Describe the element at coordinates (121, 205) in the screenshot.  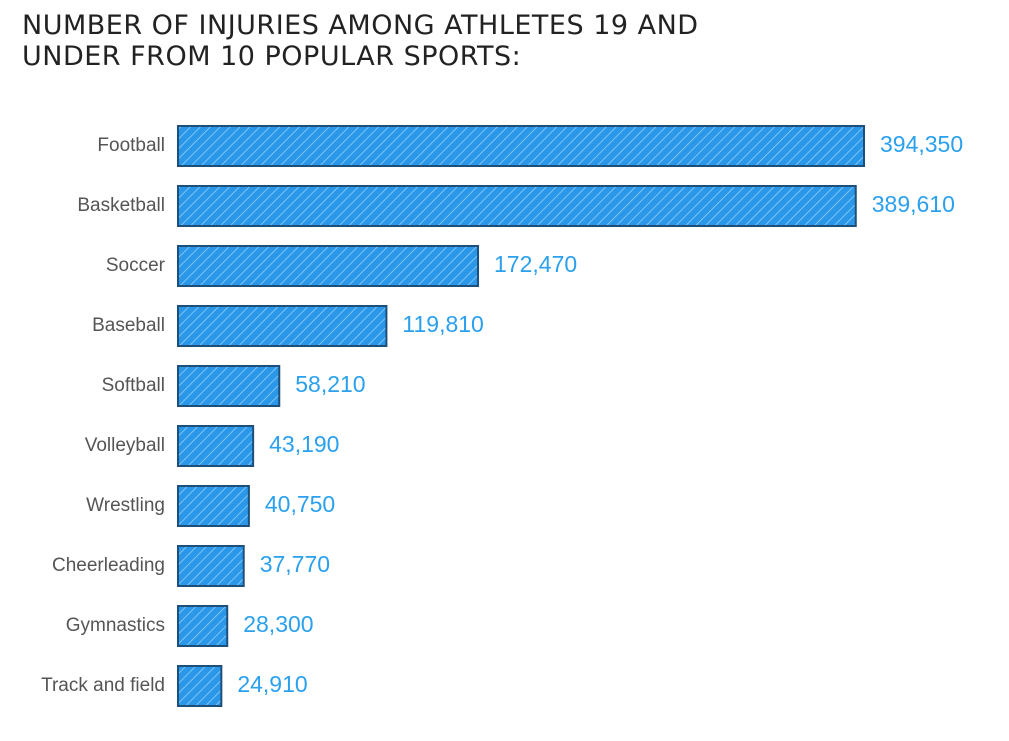
I see `category-label: Basketball` at that location.